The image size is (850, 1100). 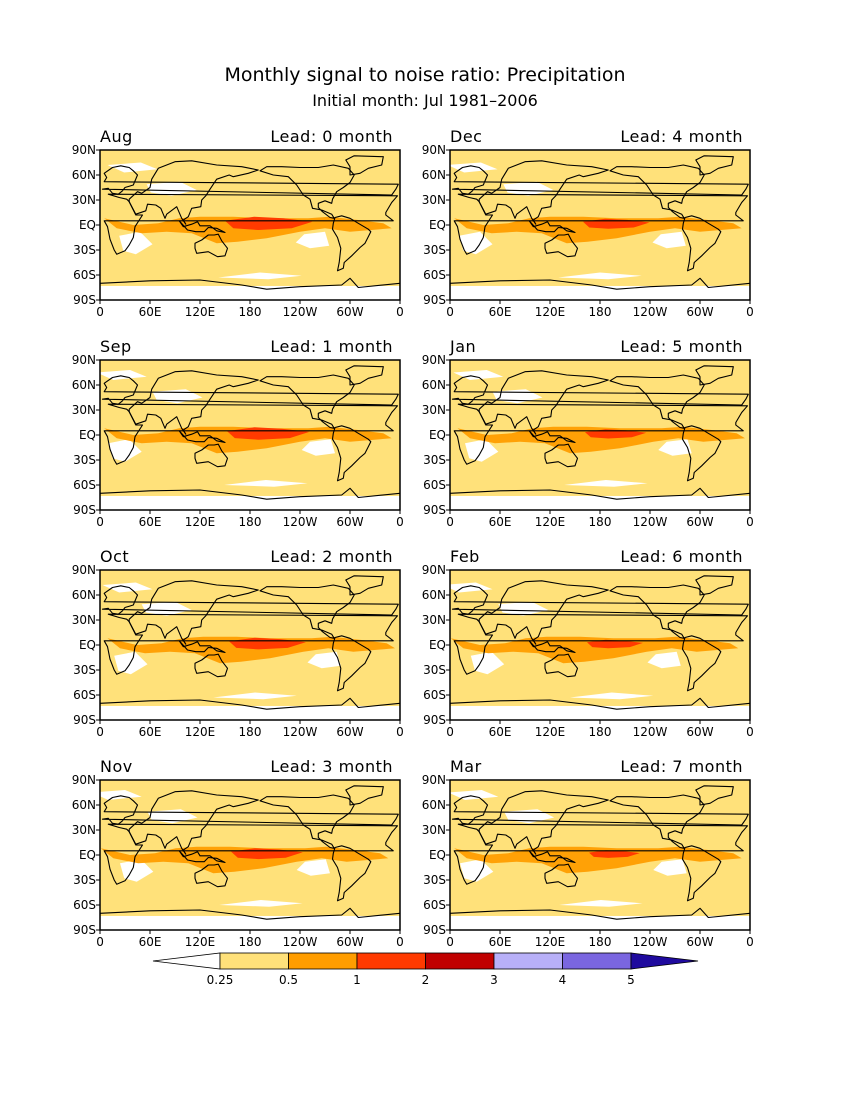 I want to click on colorbar-segment, so click(x=254, y=961).